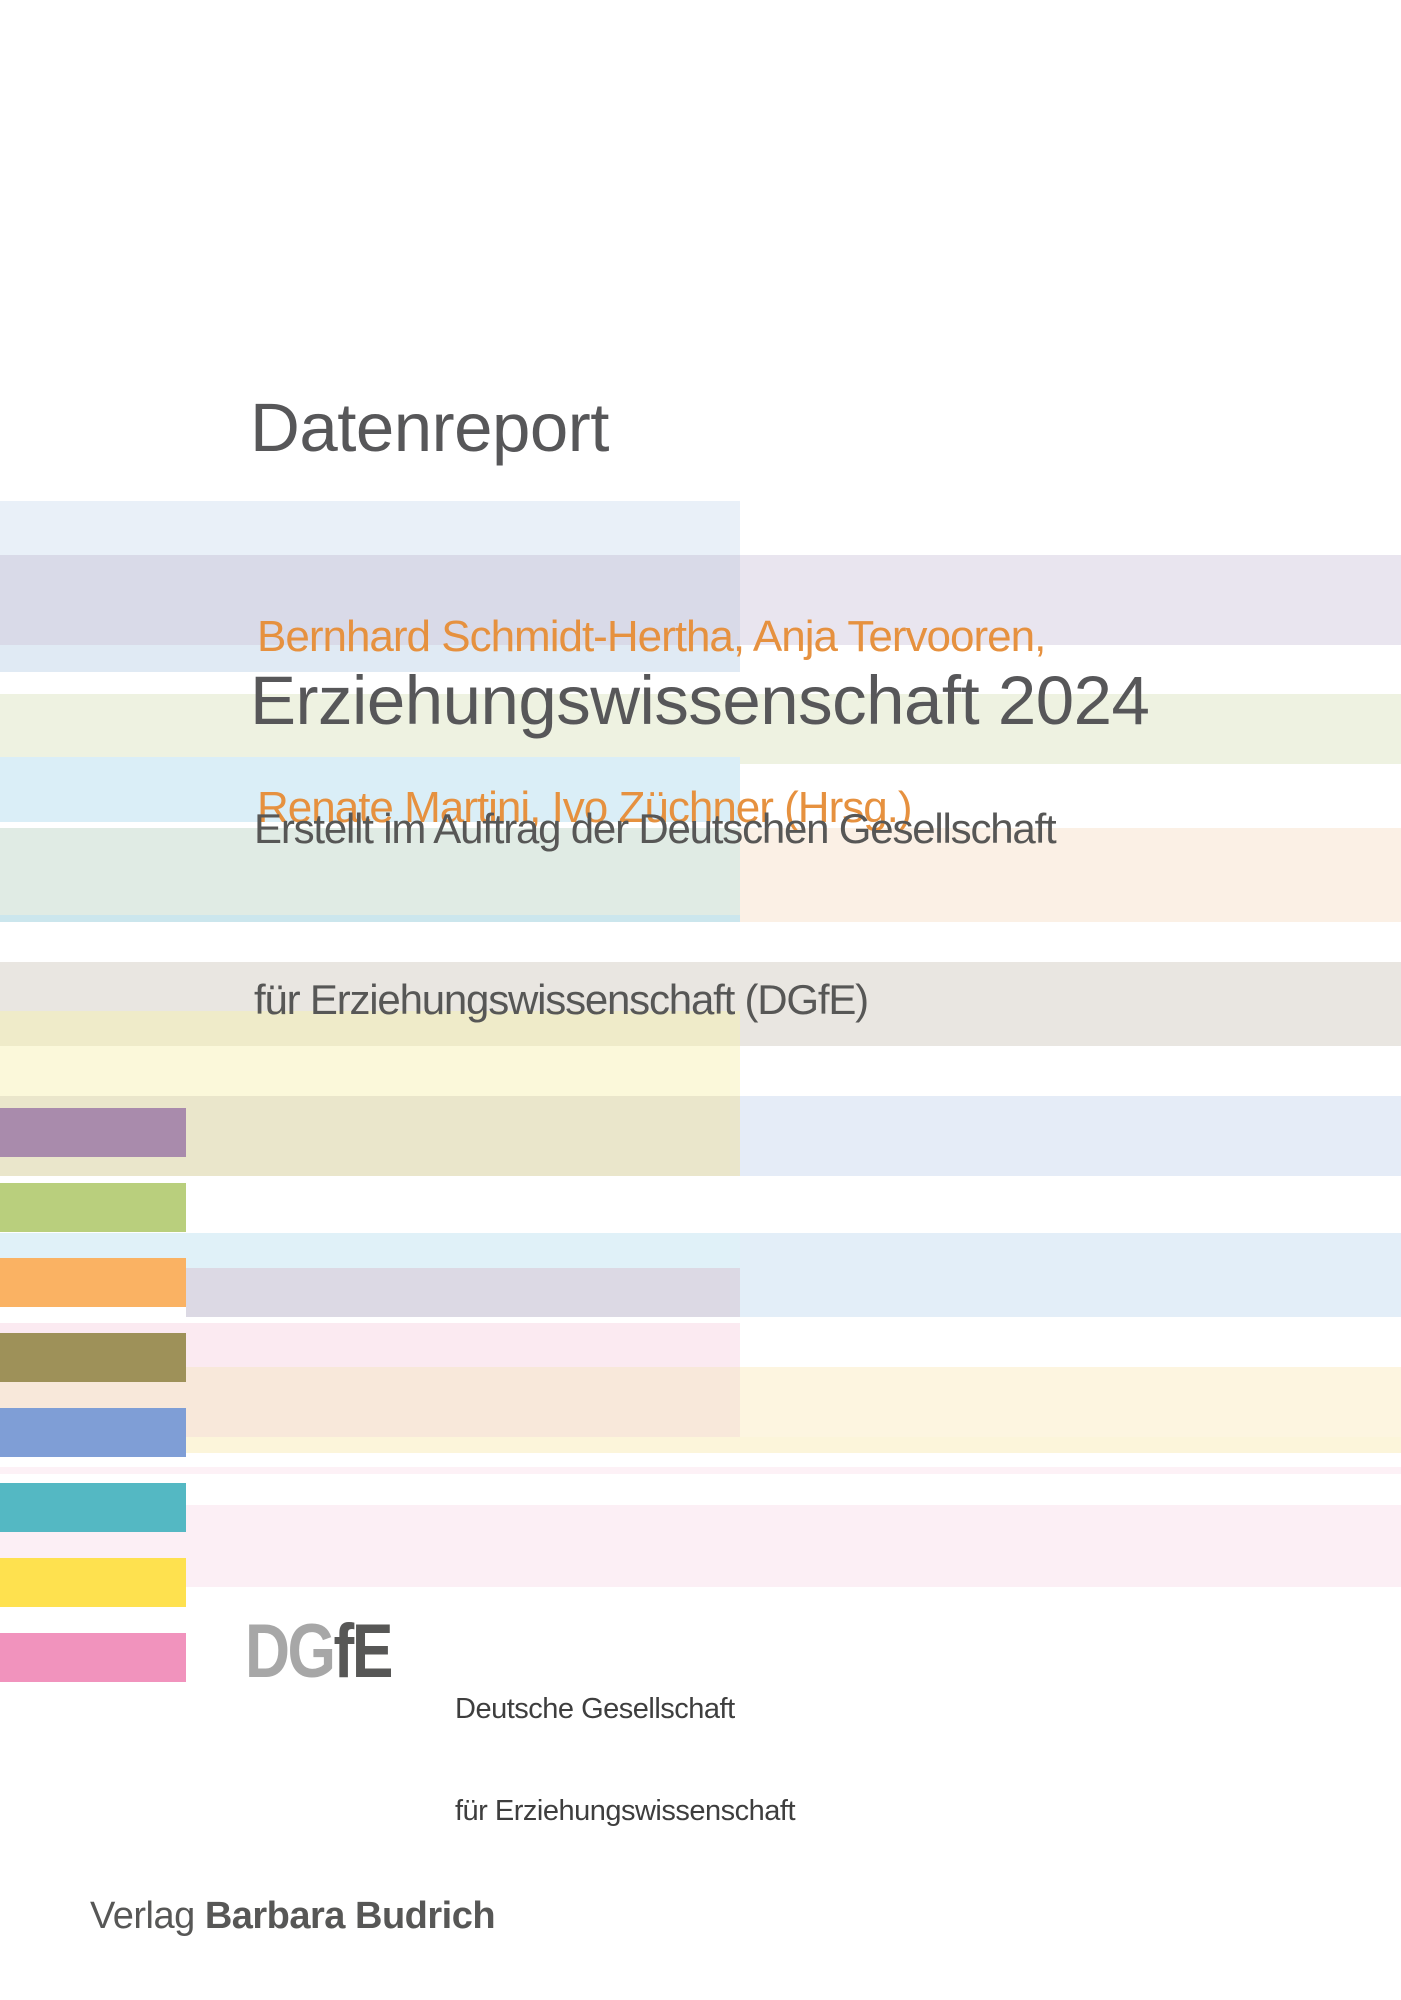  What do you see at coordinates (625, 1811) in the screenshot?
I see `dgfe-logo-name-line-2: für Erziehungswissenschaft` at bounding box center [625, 1811].